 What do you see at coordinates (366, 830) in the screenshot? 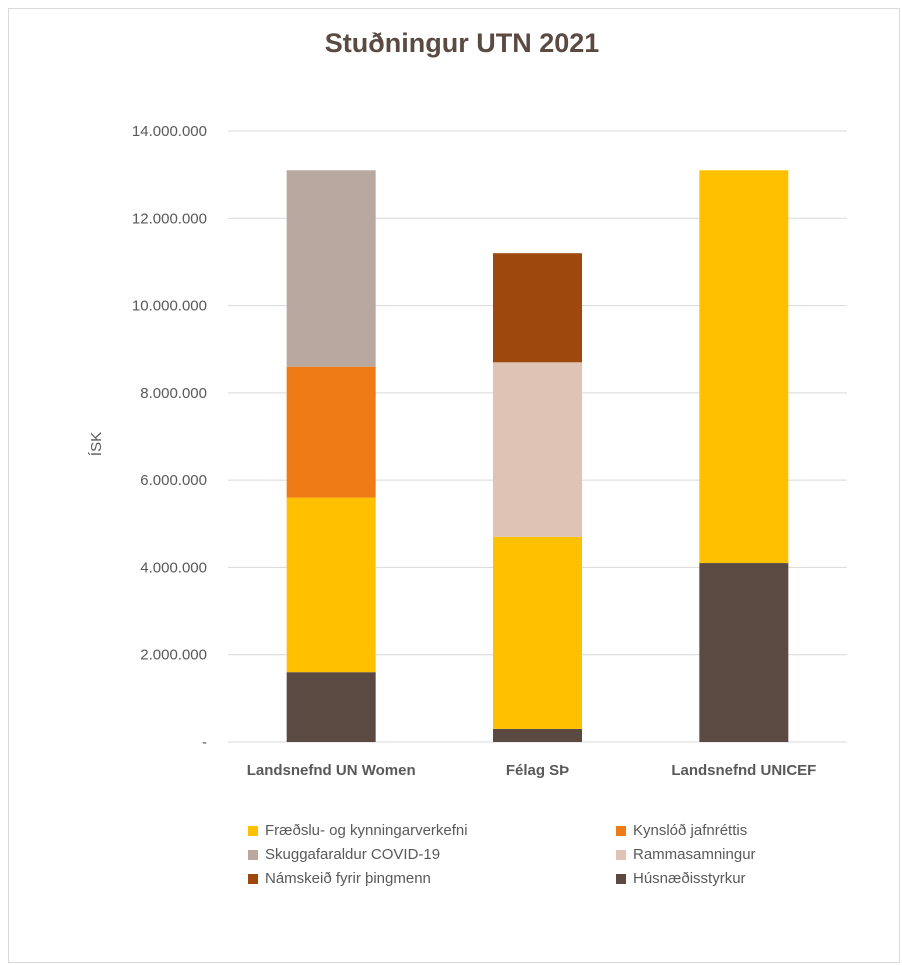
I see `legend-label: Fræðslu- og kynningarverkefni` at bounding box center [366, 830].